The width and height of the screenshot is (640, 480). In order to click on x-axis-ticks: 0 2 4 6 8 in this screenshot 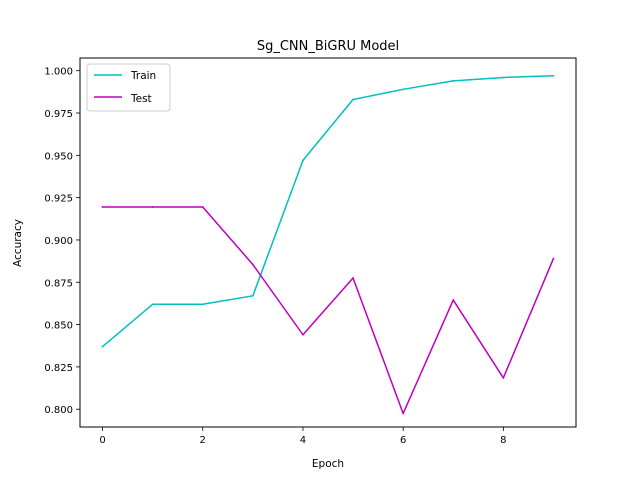, I will do `click(303, 436)`.